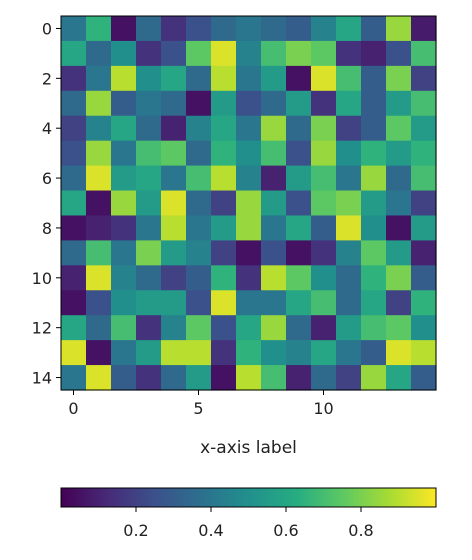 Image resolution: width=472 pixels, height=560 pixels. I want to click on x-tick-label: 0, so click(73, 408).